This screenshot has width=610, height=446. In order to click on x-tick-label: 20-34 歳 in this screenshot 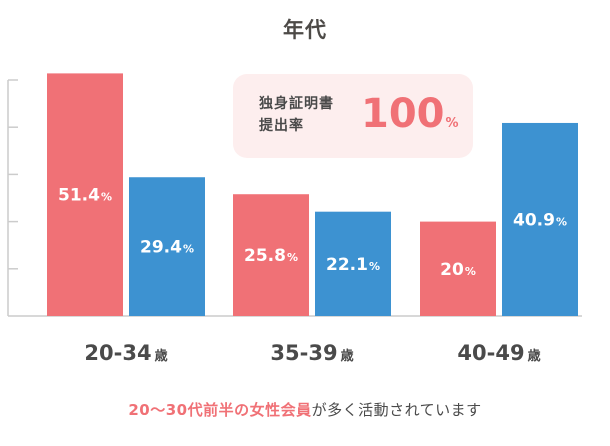, I will do `click(125, 353)`.